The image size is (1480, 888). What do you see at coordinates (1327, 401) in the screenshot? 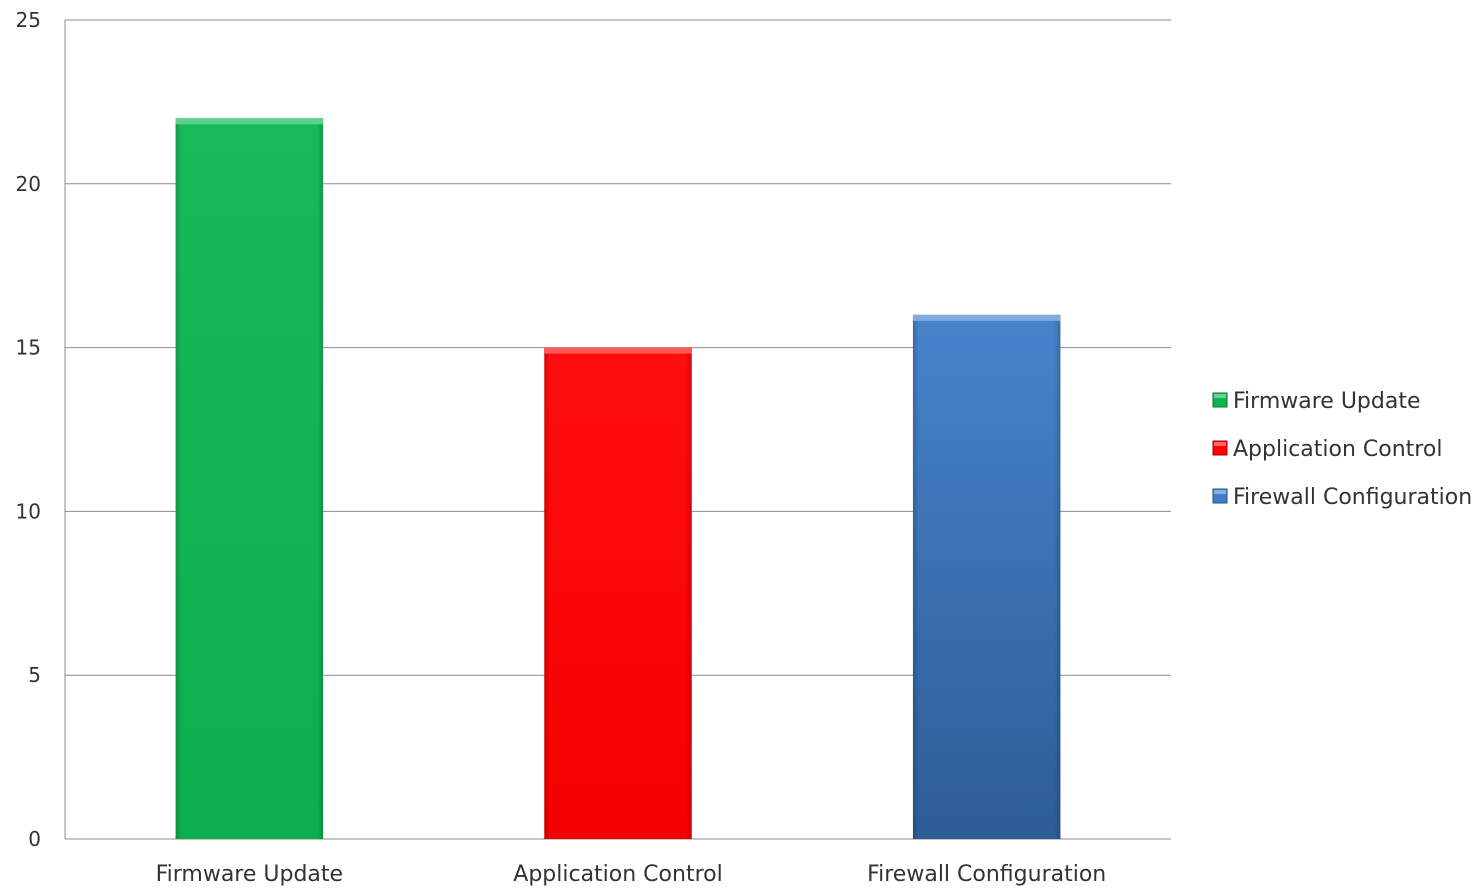
I see `legend-label: Firmware Update` at bounding box center [1327, 401].